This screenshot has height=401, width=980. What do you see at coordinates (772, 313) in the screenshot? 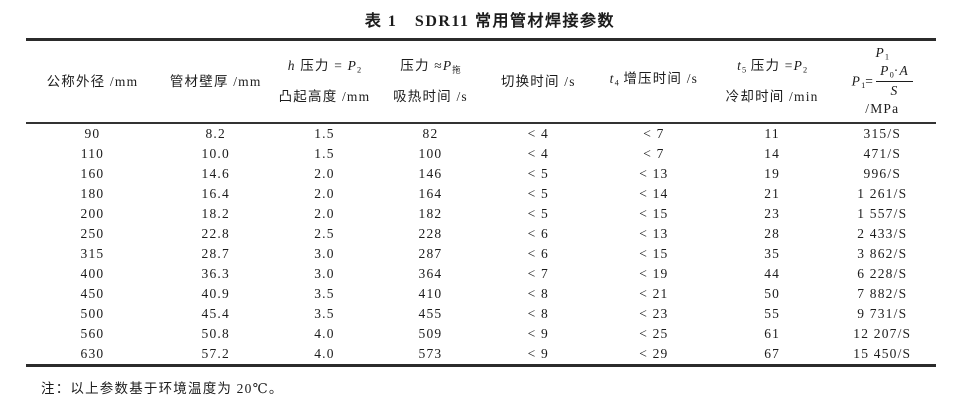
I see `cell: 55` at bounding box center [772, 313].